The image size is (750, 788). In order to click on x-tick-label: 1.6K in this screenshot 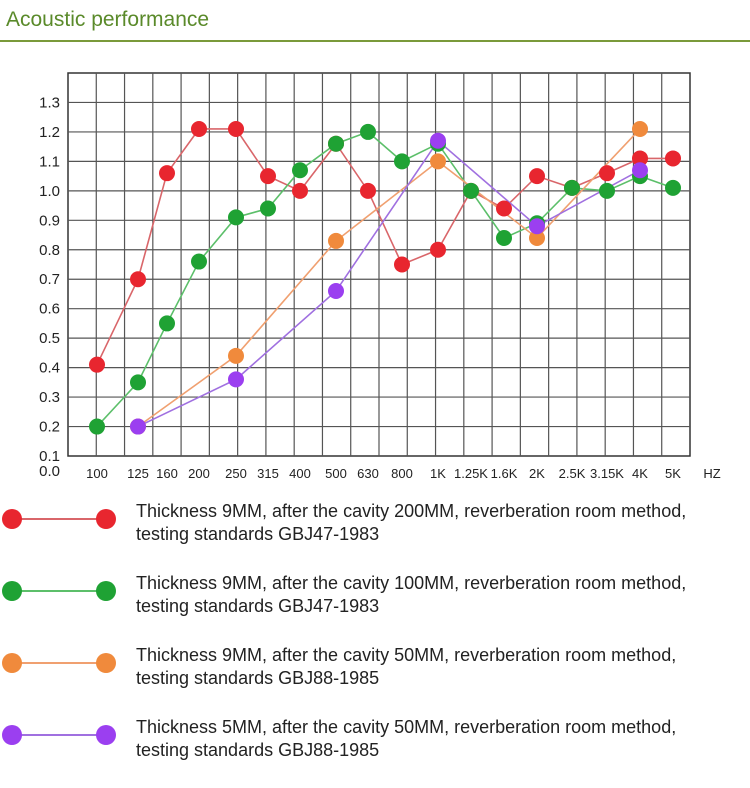, I will do `click(504, 473)`.